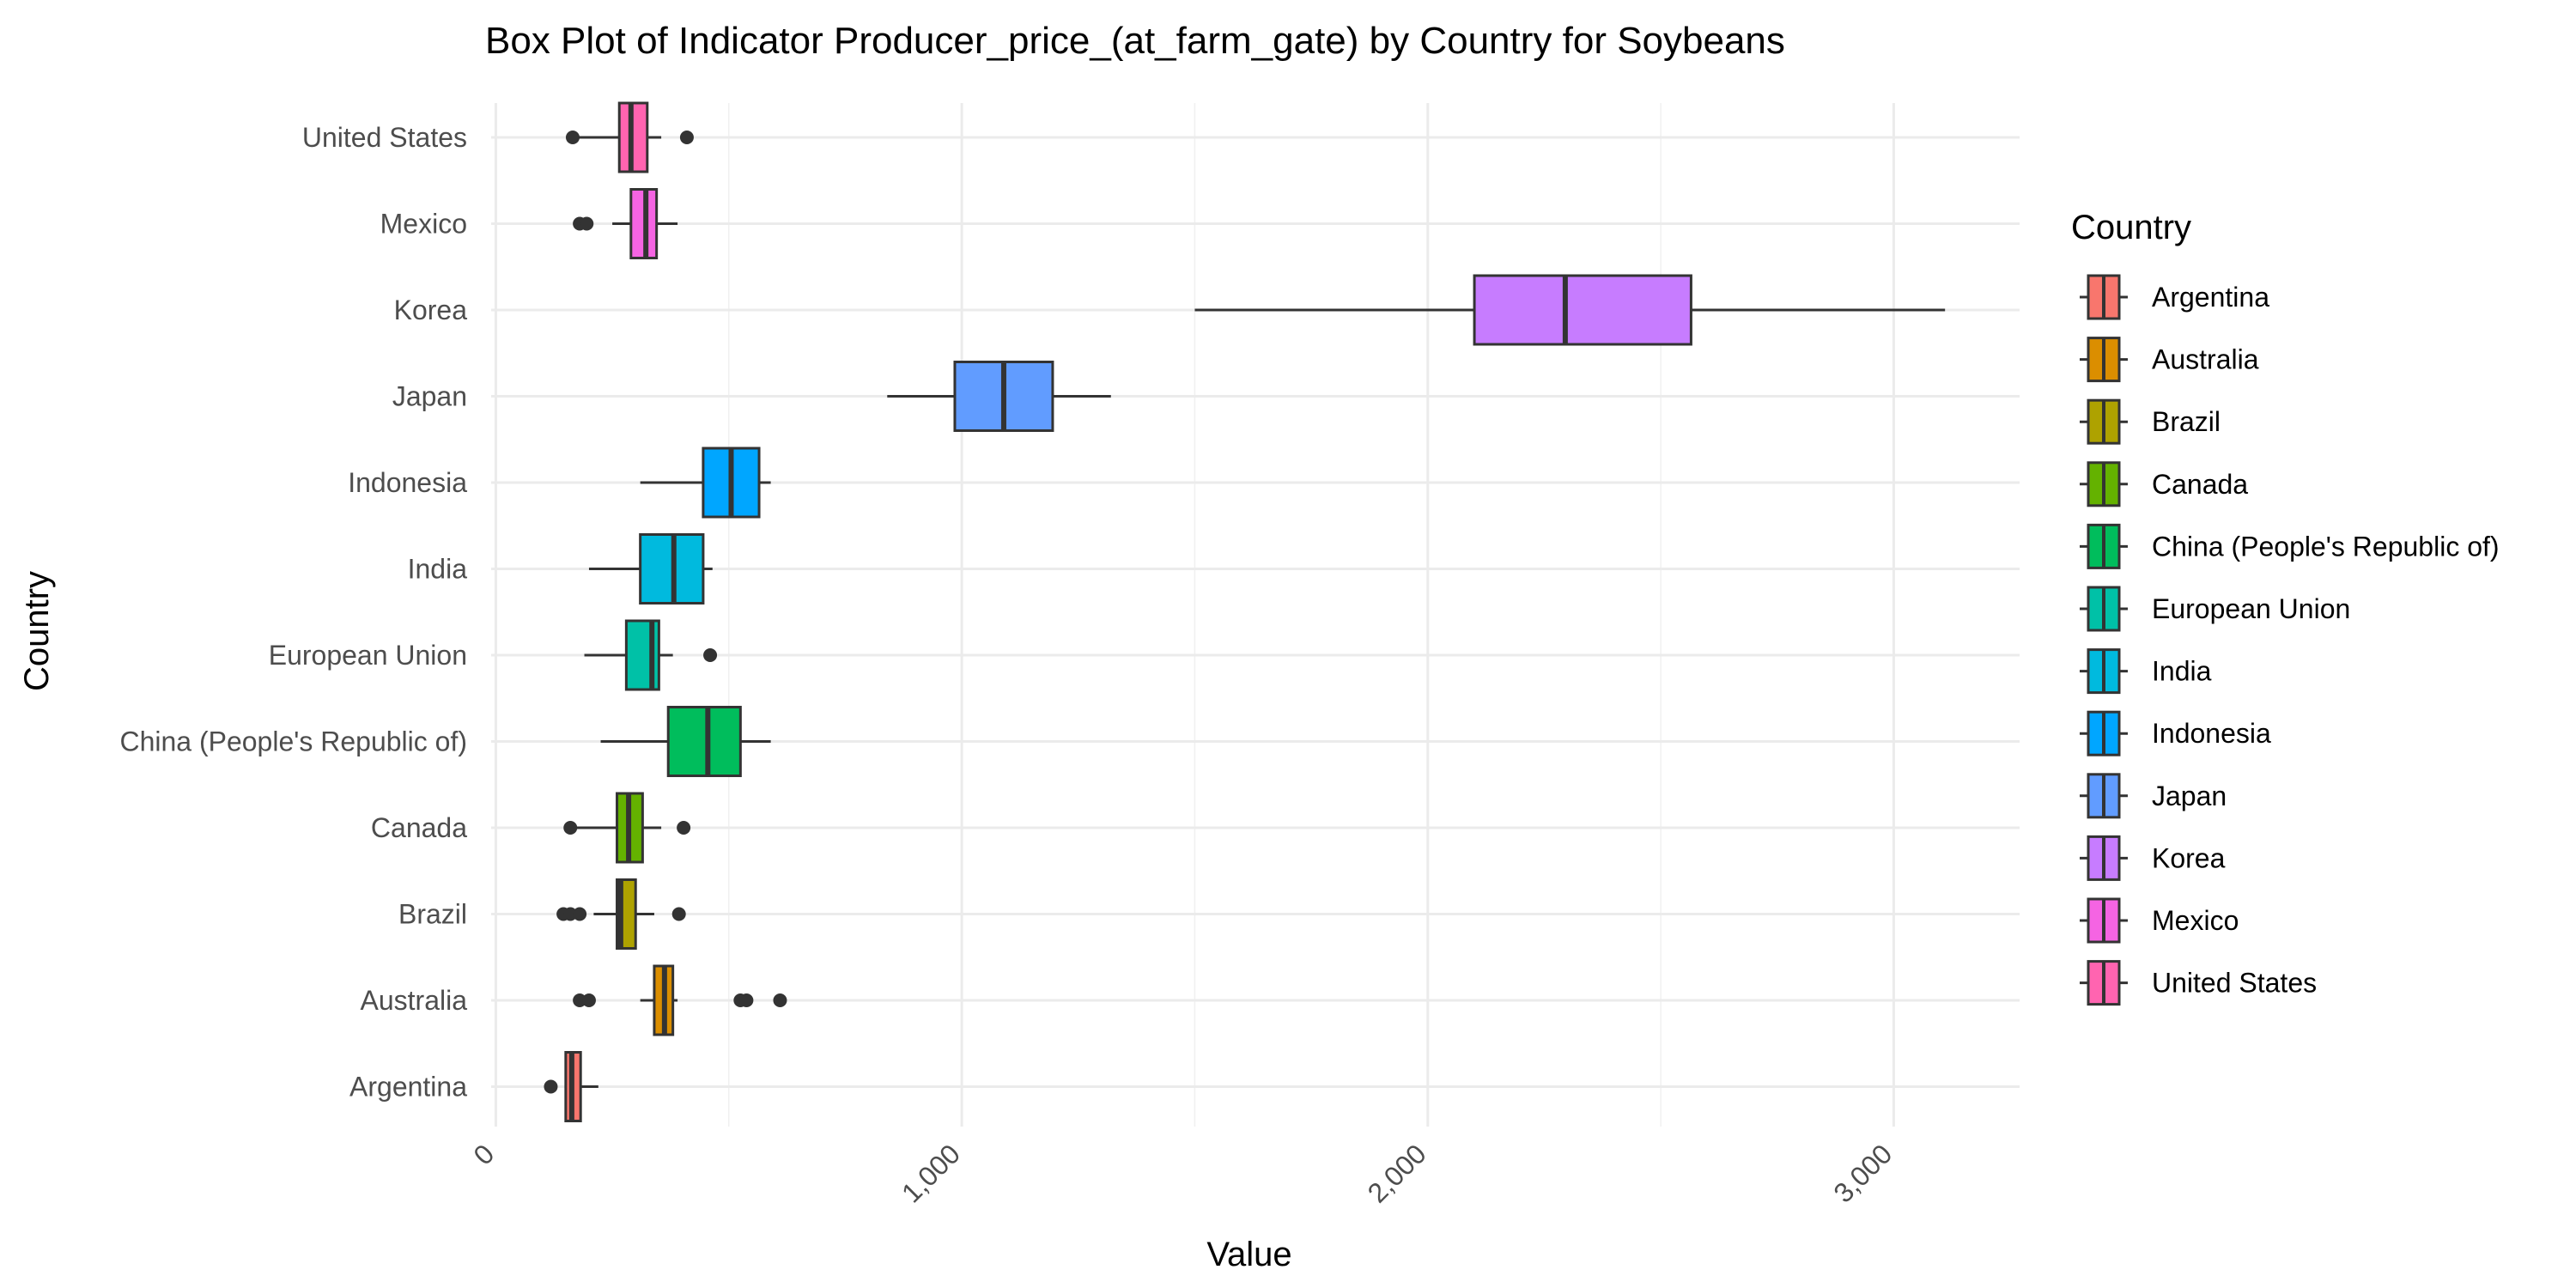 The width and height of the screenshot is (2576, 1288). I want to click on x-tick-label: 0, so click(483, 1154).